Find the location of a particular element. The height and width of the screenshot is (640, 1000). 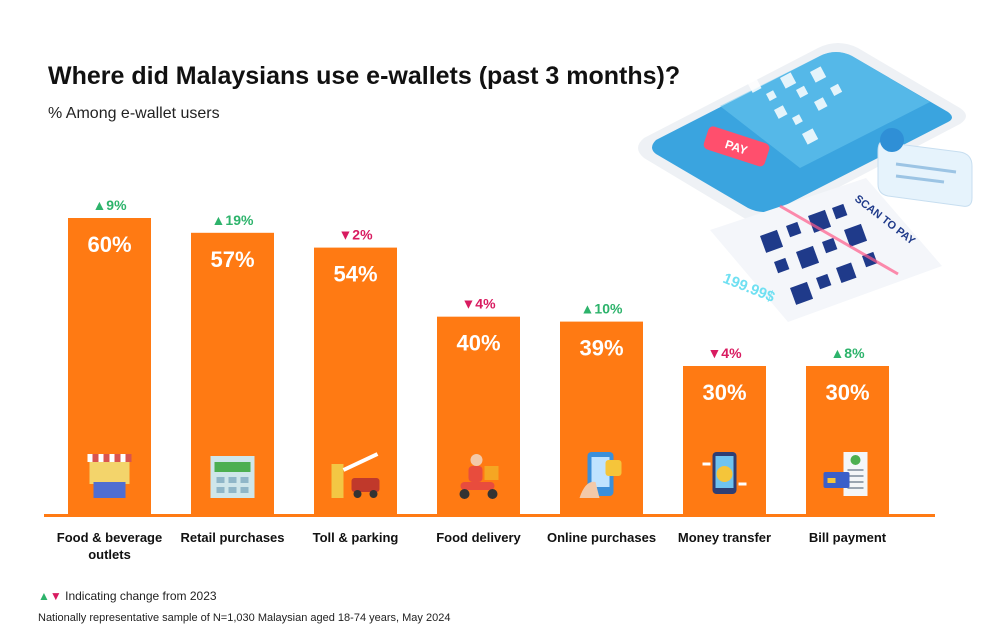

barrier is located at coordinates (360, 462).